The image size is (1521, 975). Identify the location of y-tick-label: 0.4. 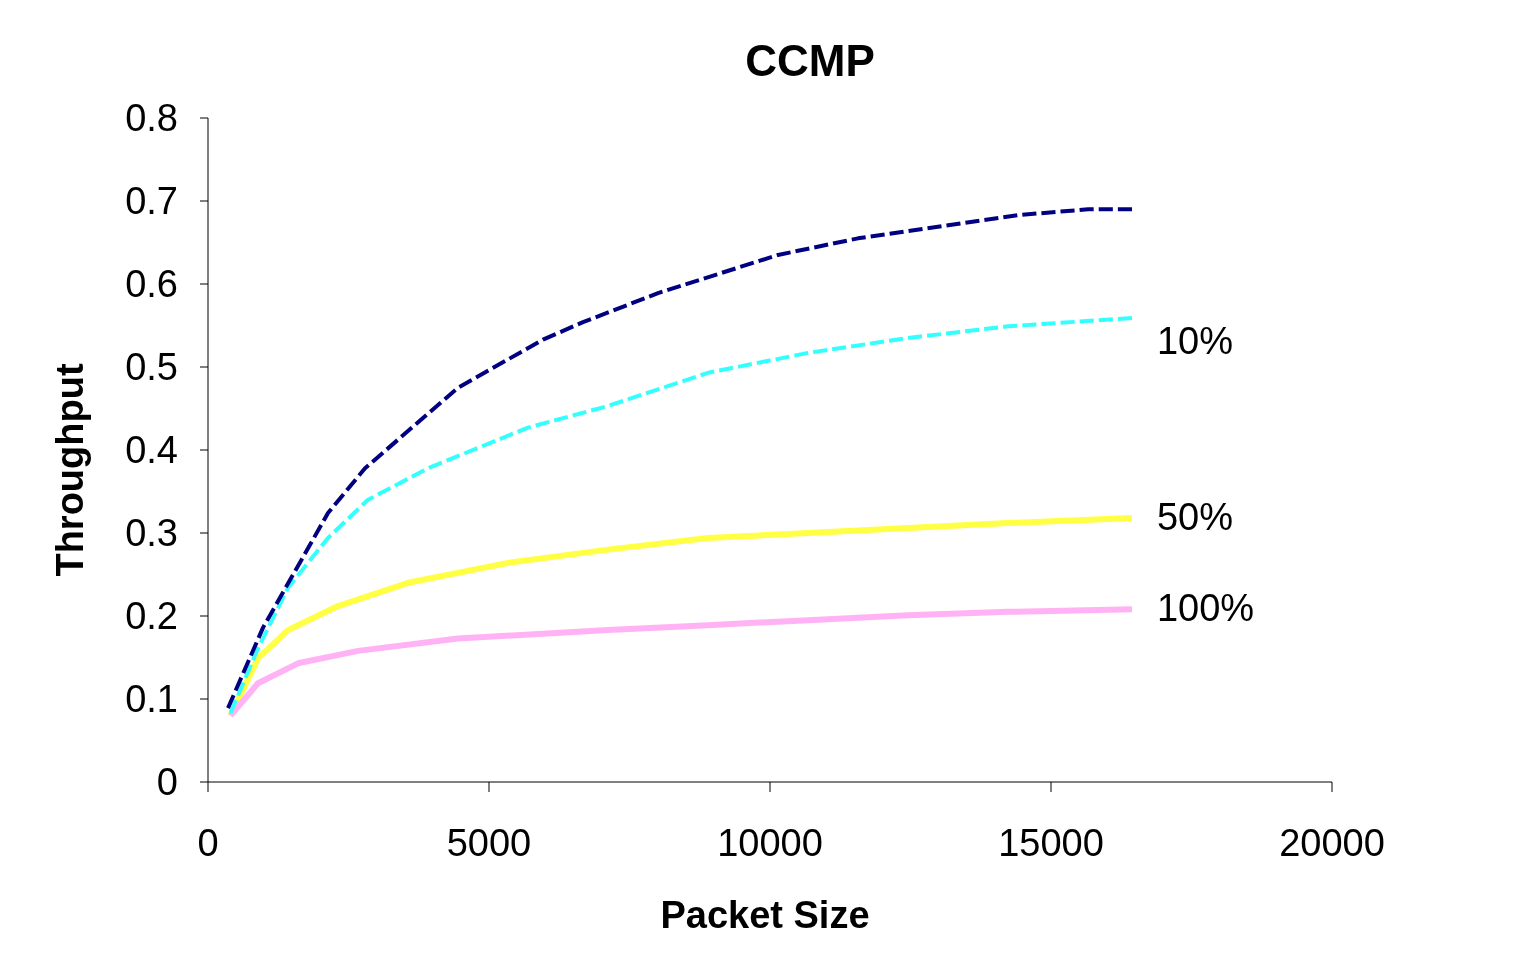
(151, 450).